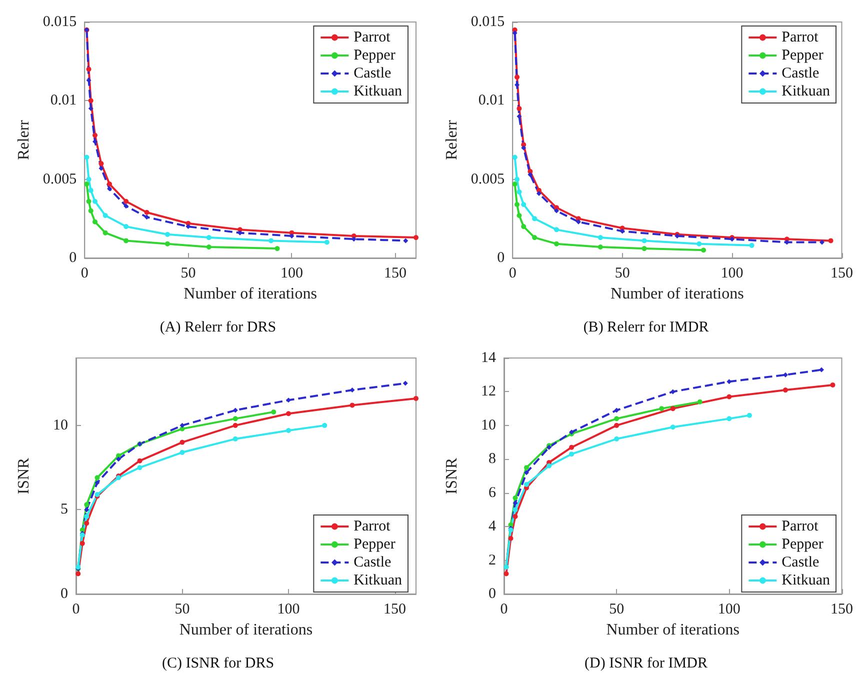  What do you see at coordinates (492, 459) in the screenshot?
I see `y-tick-label: 8` at bounding box center [492, 459].